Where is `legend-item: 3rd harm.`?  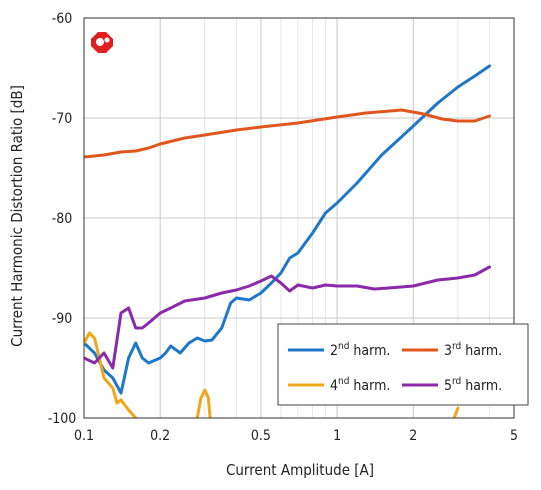 legend-item: 3rd harm. is located at coordinates (452, 350).